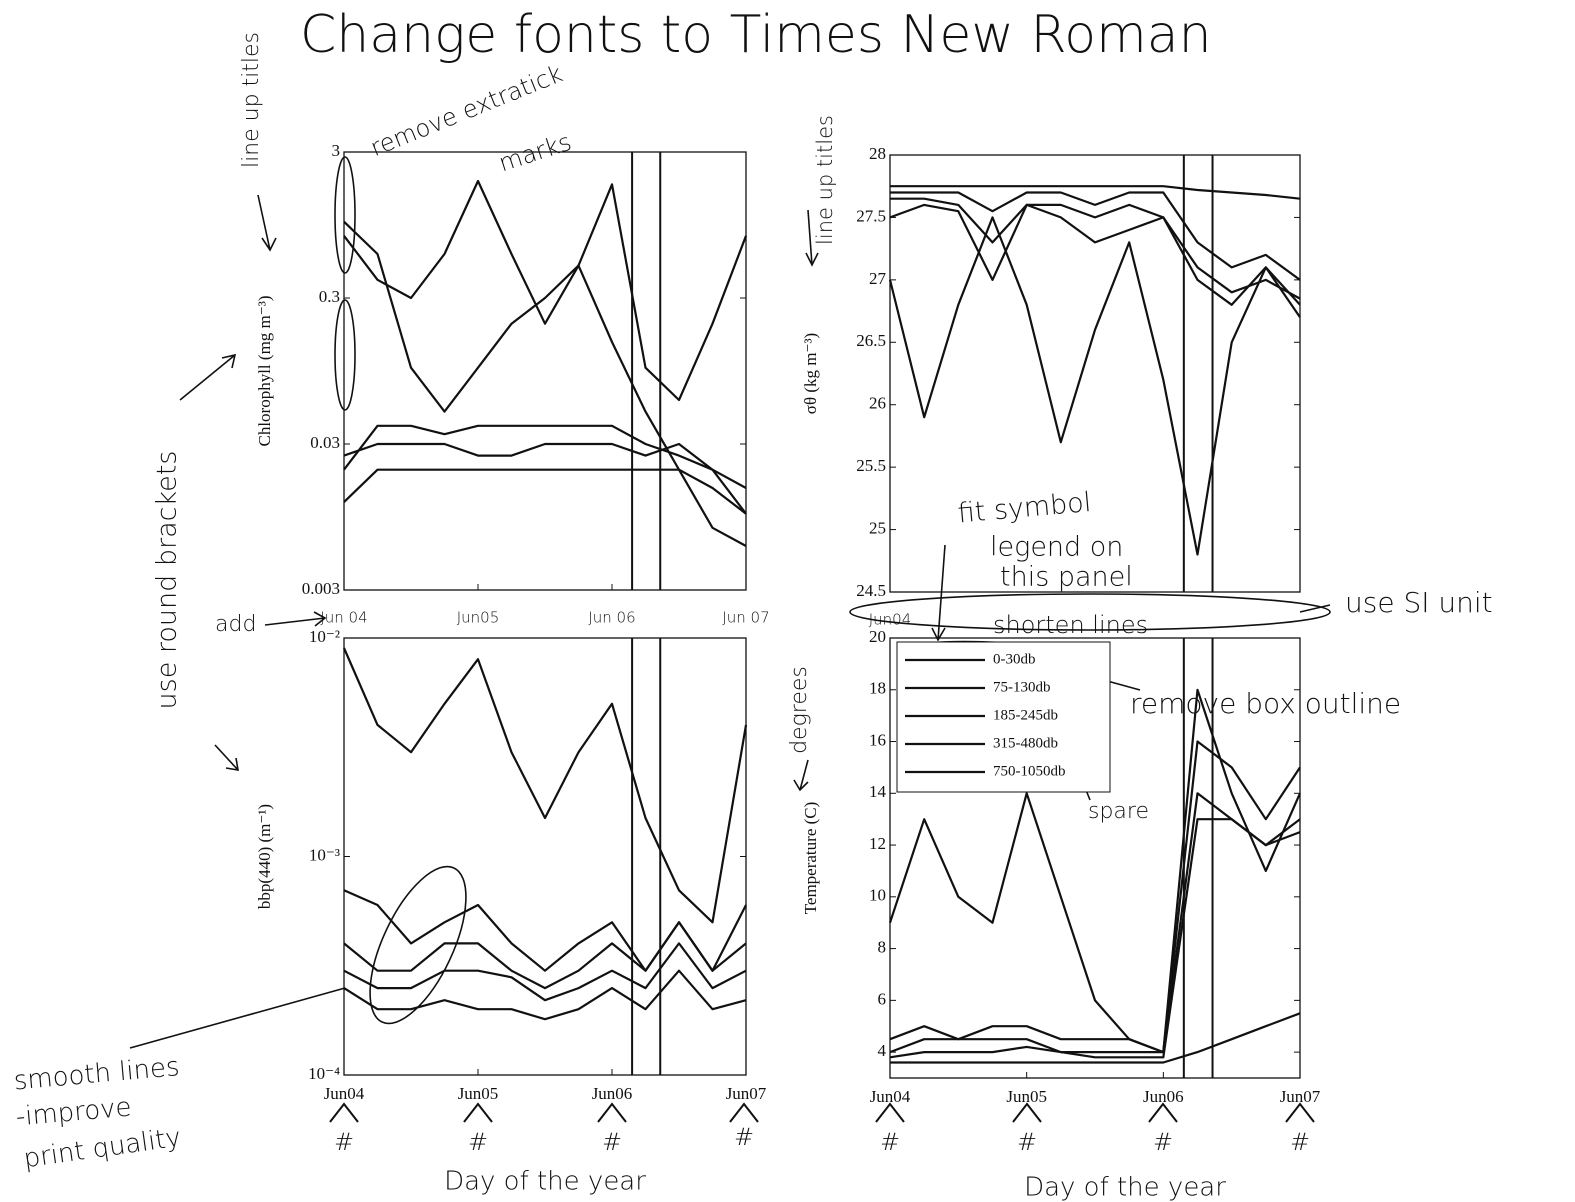  What do you see at coordinates (877, 843) in the screenshot?
I see `y-tick-label: 12` at bounding box center [877, 843].